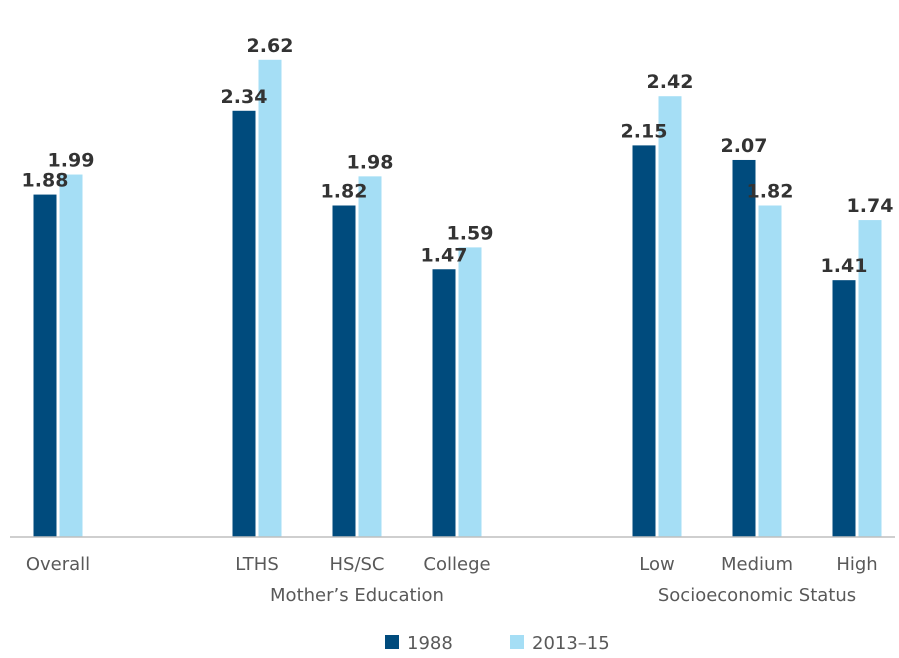 This screenshot has height=658, width=899. What do you see at coordinates (344, 192) in the screenshot?
I see `data-label-hs-sc-1988: 1.82` at bounding box center [344, 192].